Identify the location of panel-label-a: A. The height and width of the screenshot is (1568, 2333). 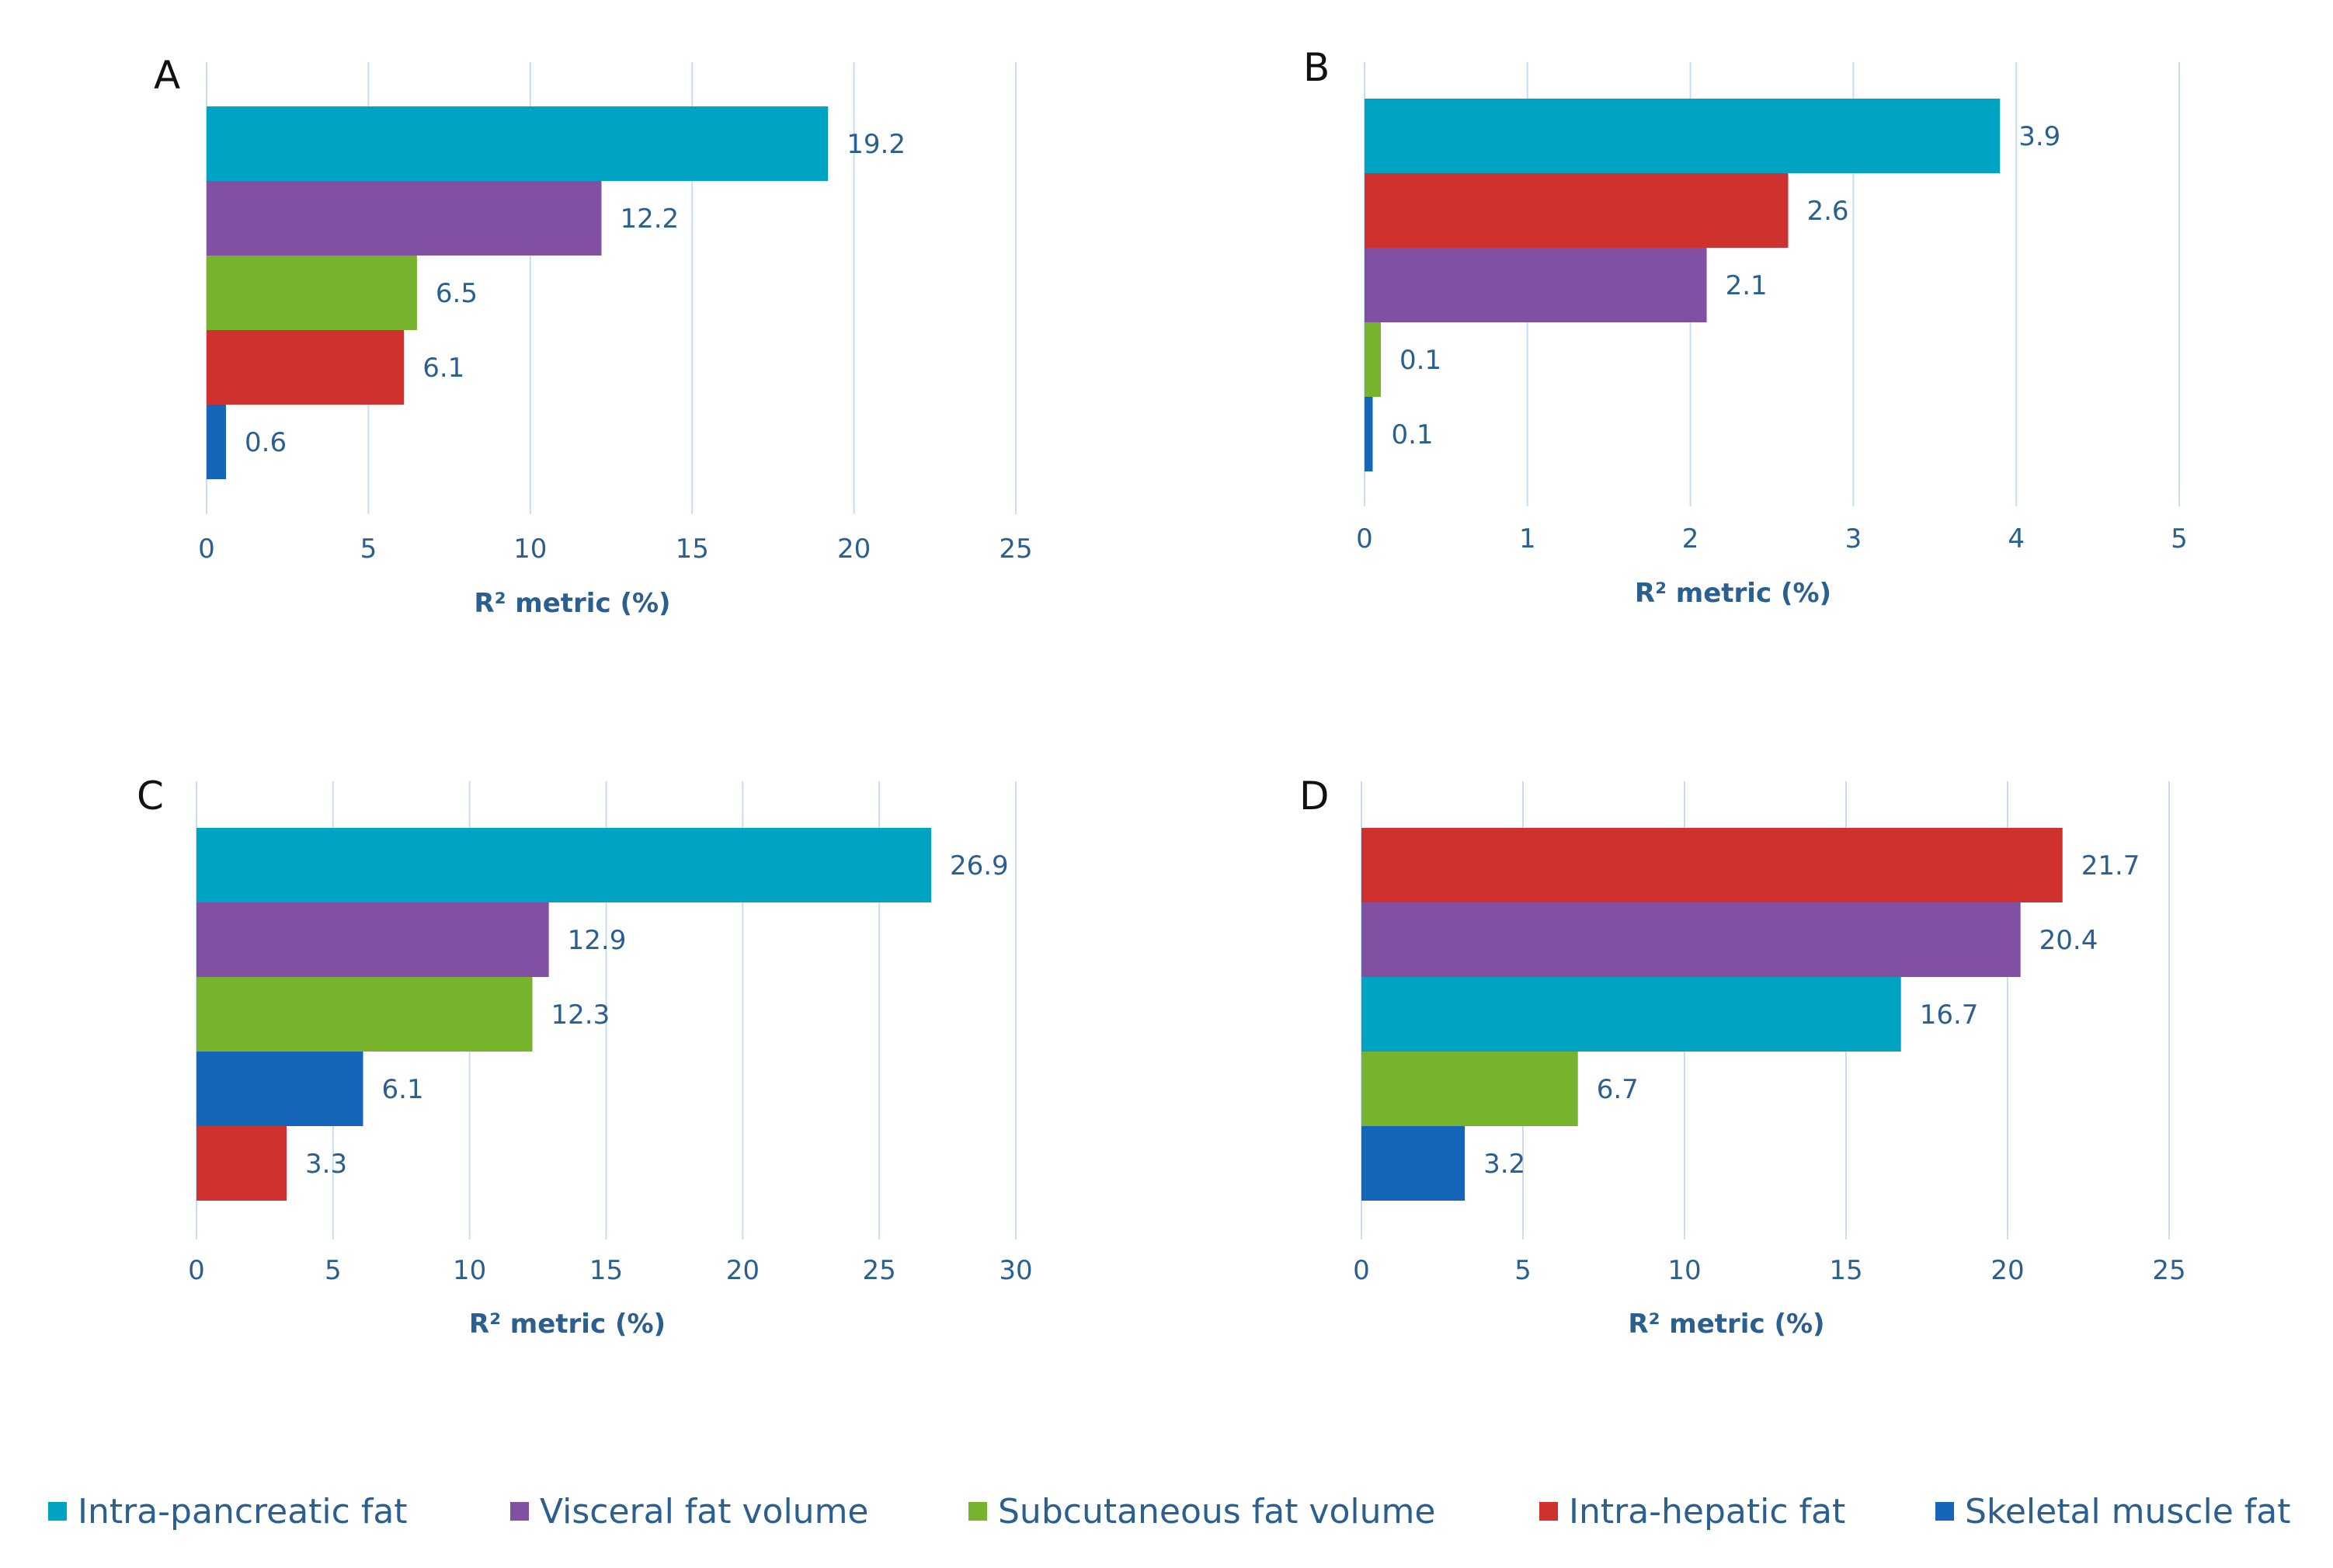
(167, 76).